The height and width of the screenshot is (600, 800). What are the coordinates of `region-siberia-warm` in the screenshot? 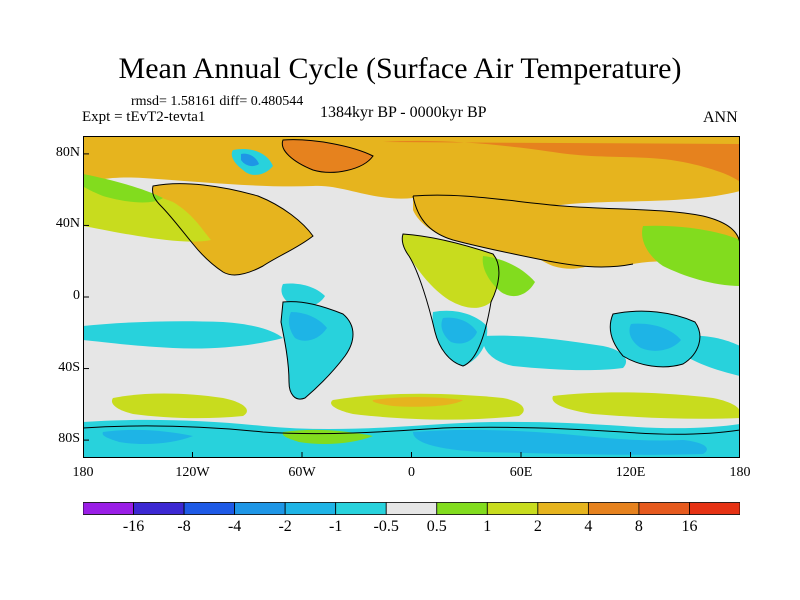 It's located at (561, 161).